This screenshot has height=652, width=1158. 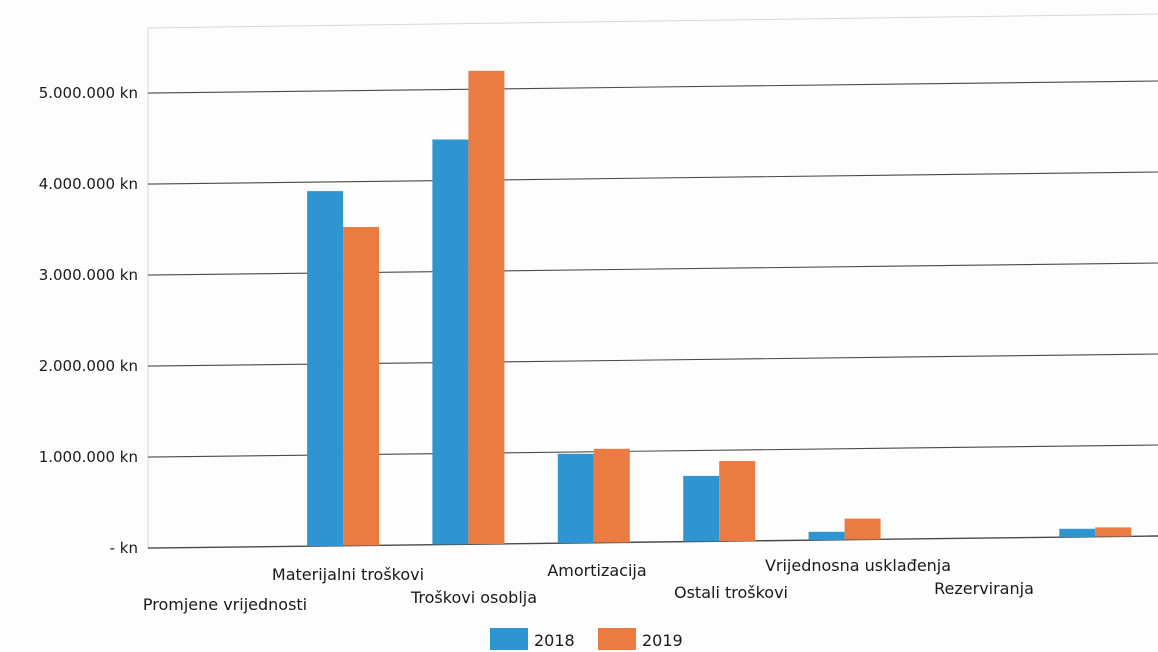 I want to click on y-tick-label: 2.000.000 kn, so click(x=88, y=366).